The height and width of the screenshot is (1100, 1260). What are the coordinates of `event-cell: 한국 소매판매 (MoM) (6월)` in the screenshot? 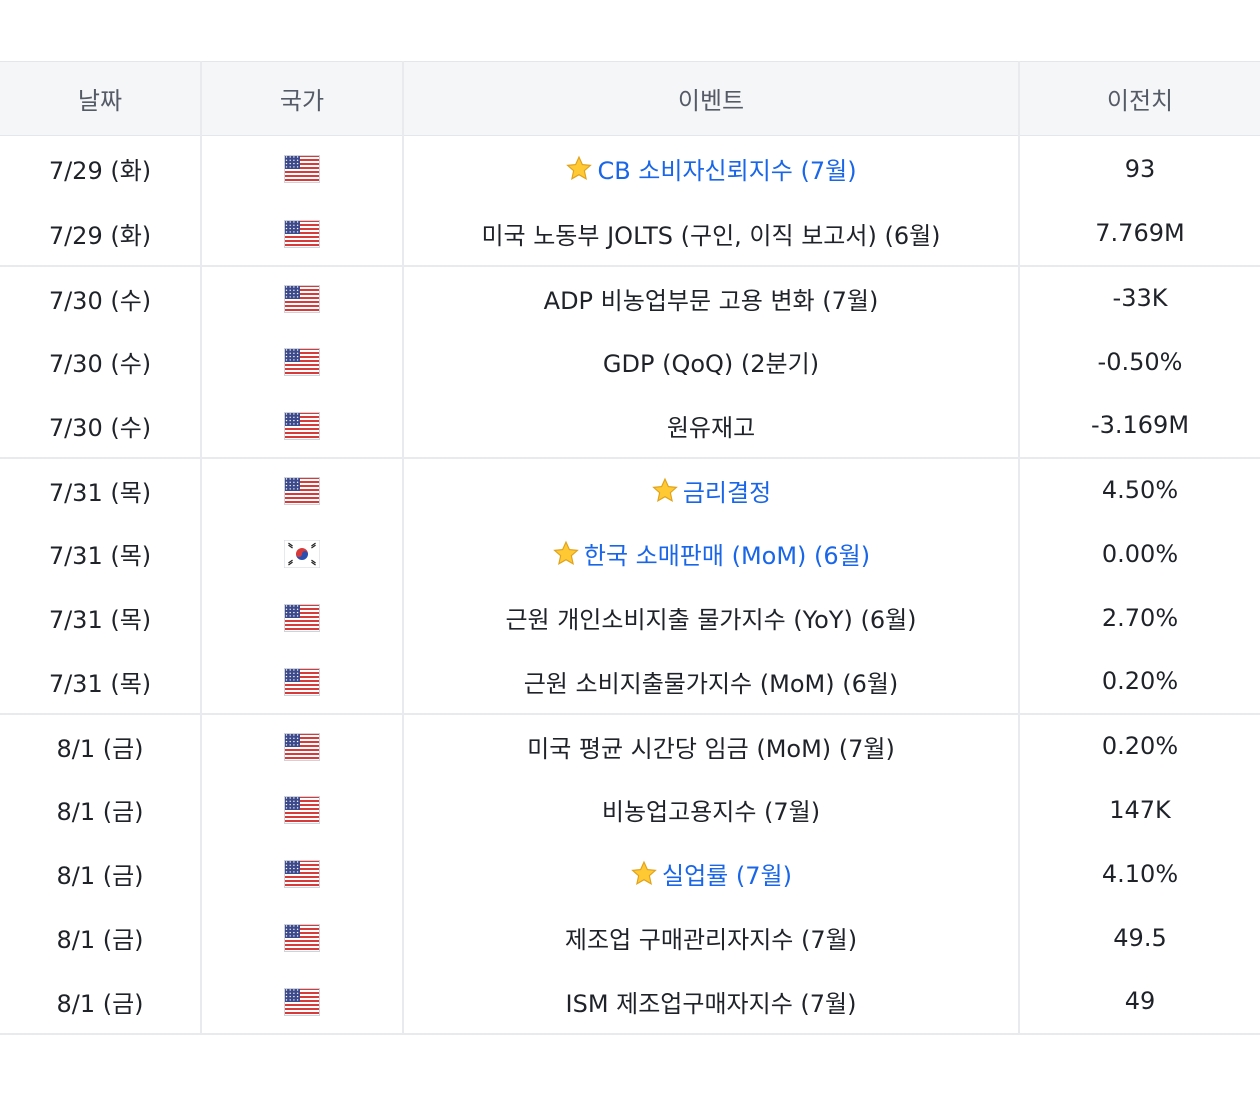 It's located at (711, 553).